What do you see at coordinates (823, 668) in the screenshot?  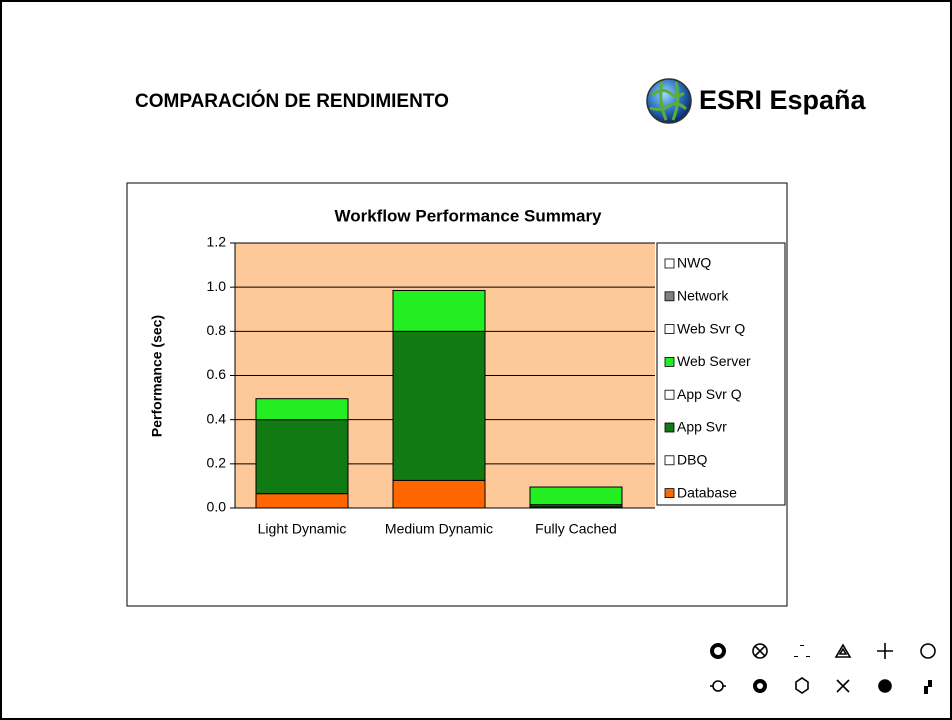 I see `decor-symbols` at bounding box center [823, 668].